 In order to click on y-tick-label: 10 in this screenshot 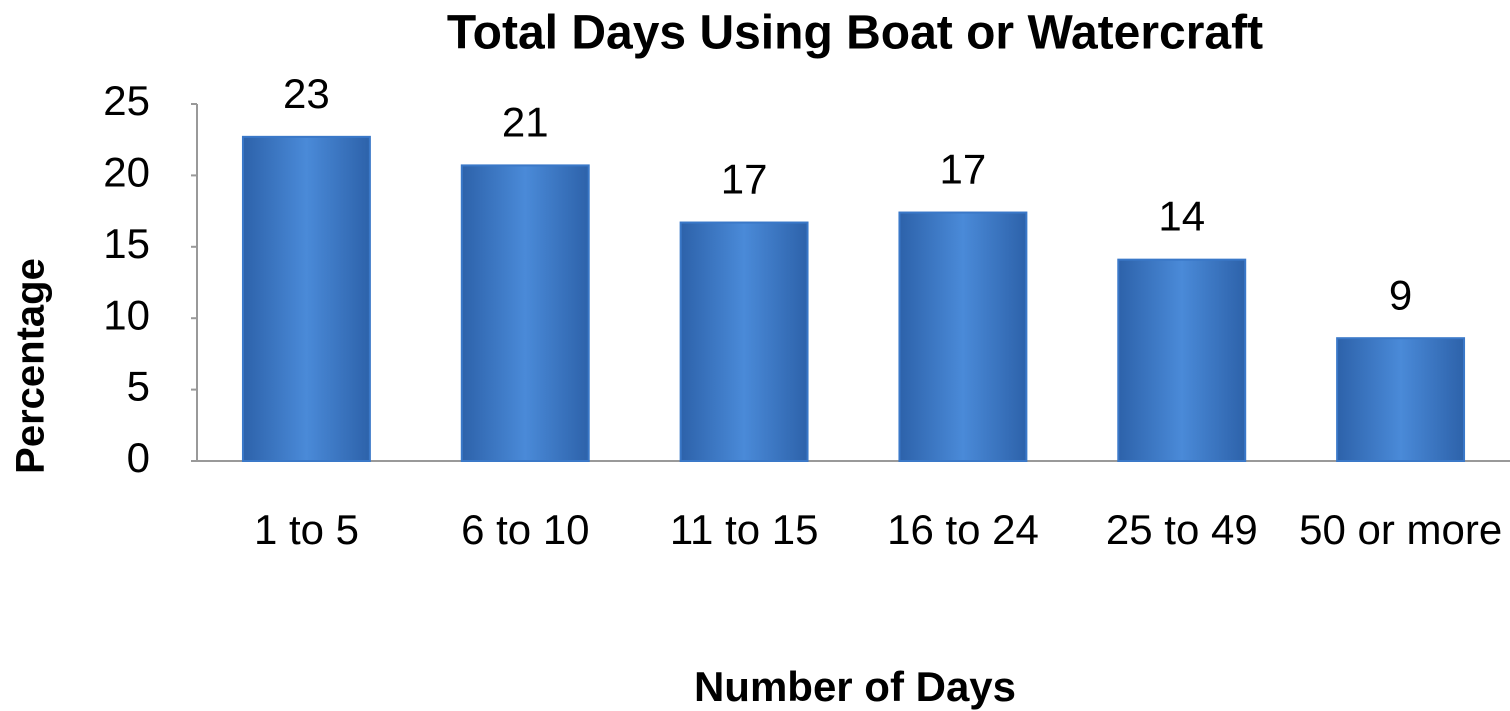, I will do `click(126, 314)`.